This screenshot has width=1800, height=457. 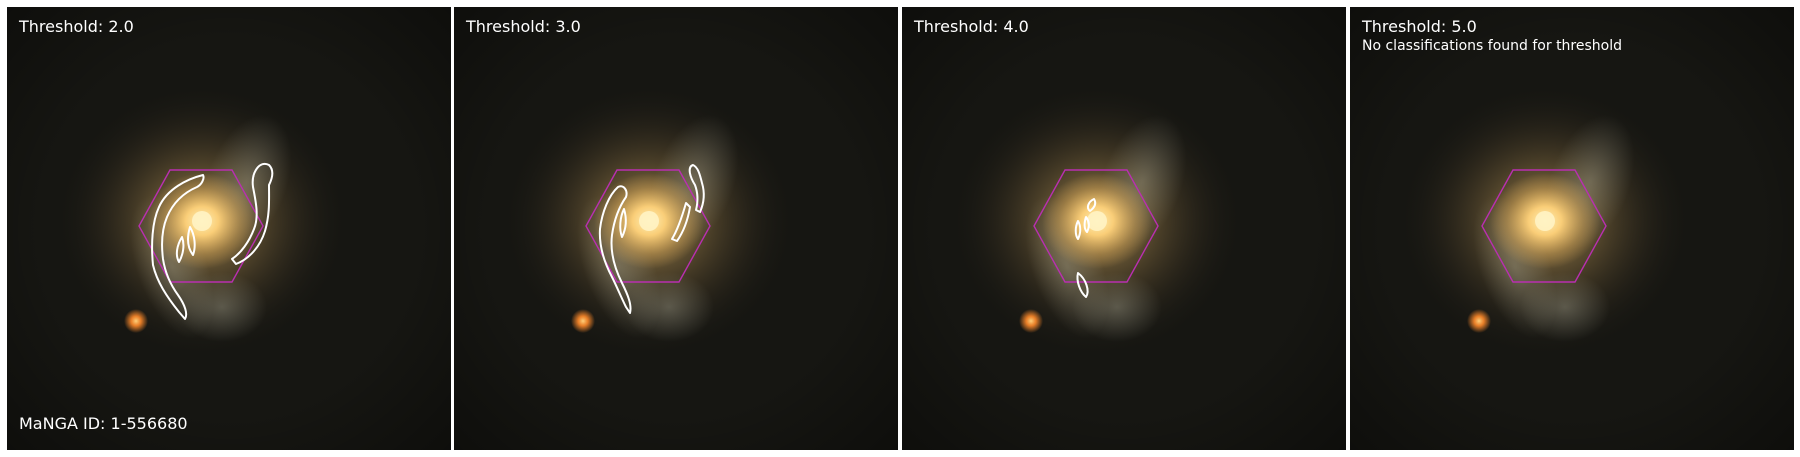 I want to click on manga-id-label: MaNGA ID: 1-556680, so click(x=103, y=423).